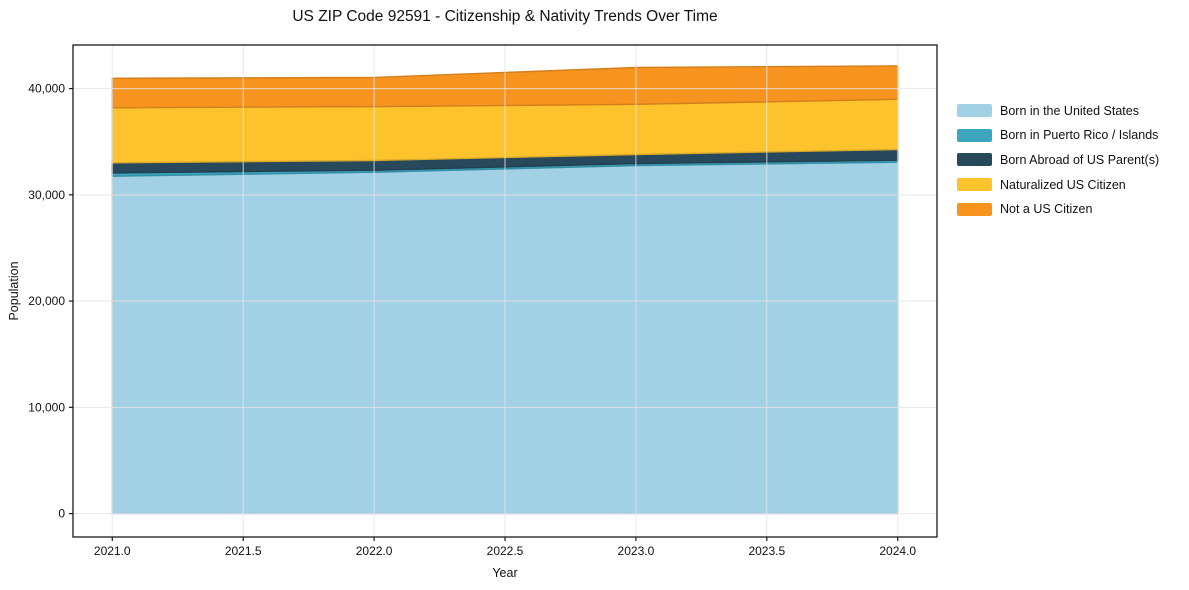 The width and height of the screenshot is (1189, 590). What do you see at coordinates (897, 551) in the screenshot?
I see `x-tick-label: 2024.0` at bounding box center [897, 551].